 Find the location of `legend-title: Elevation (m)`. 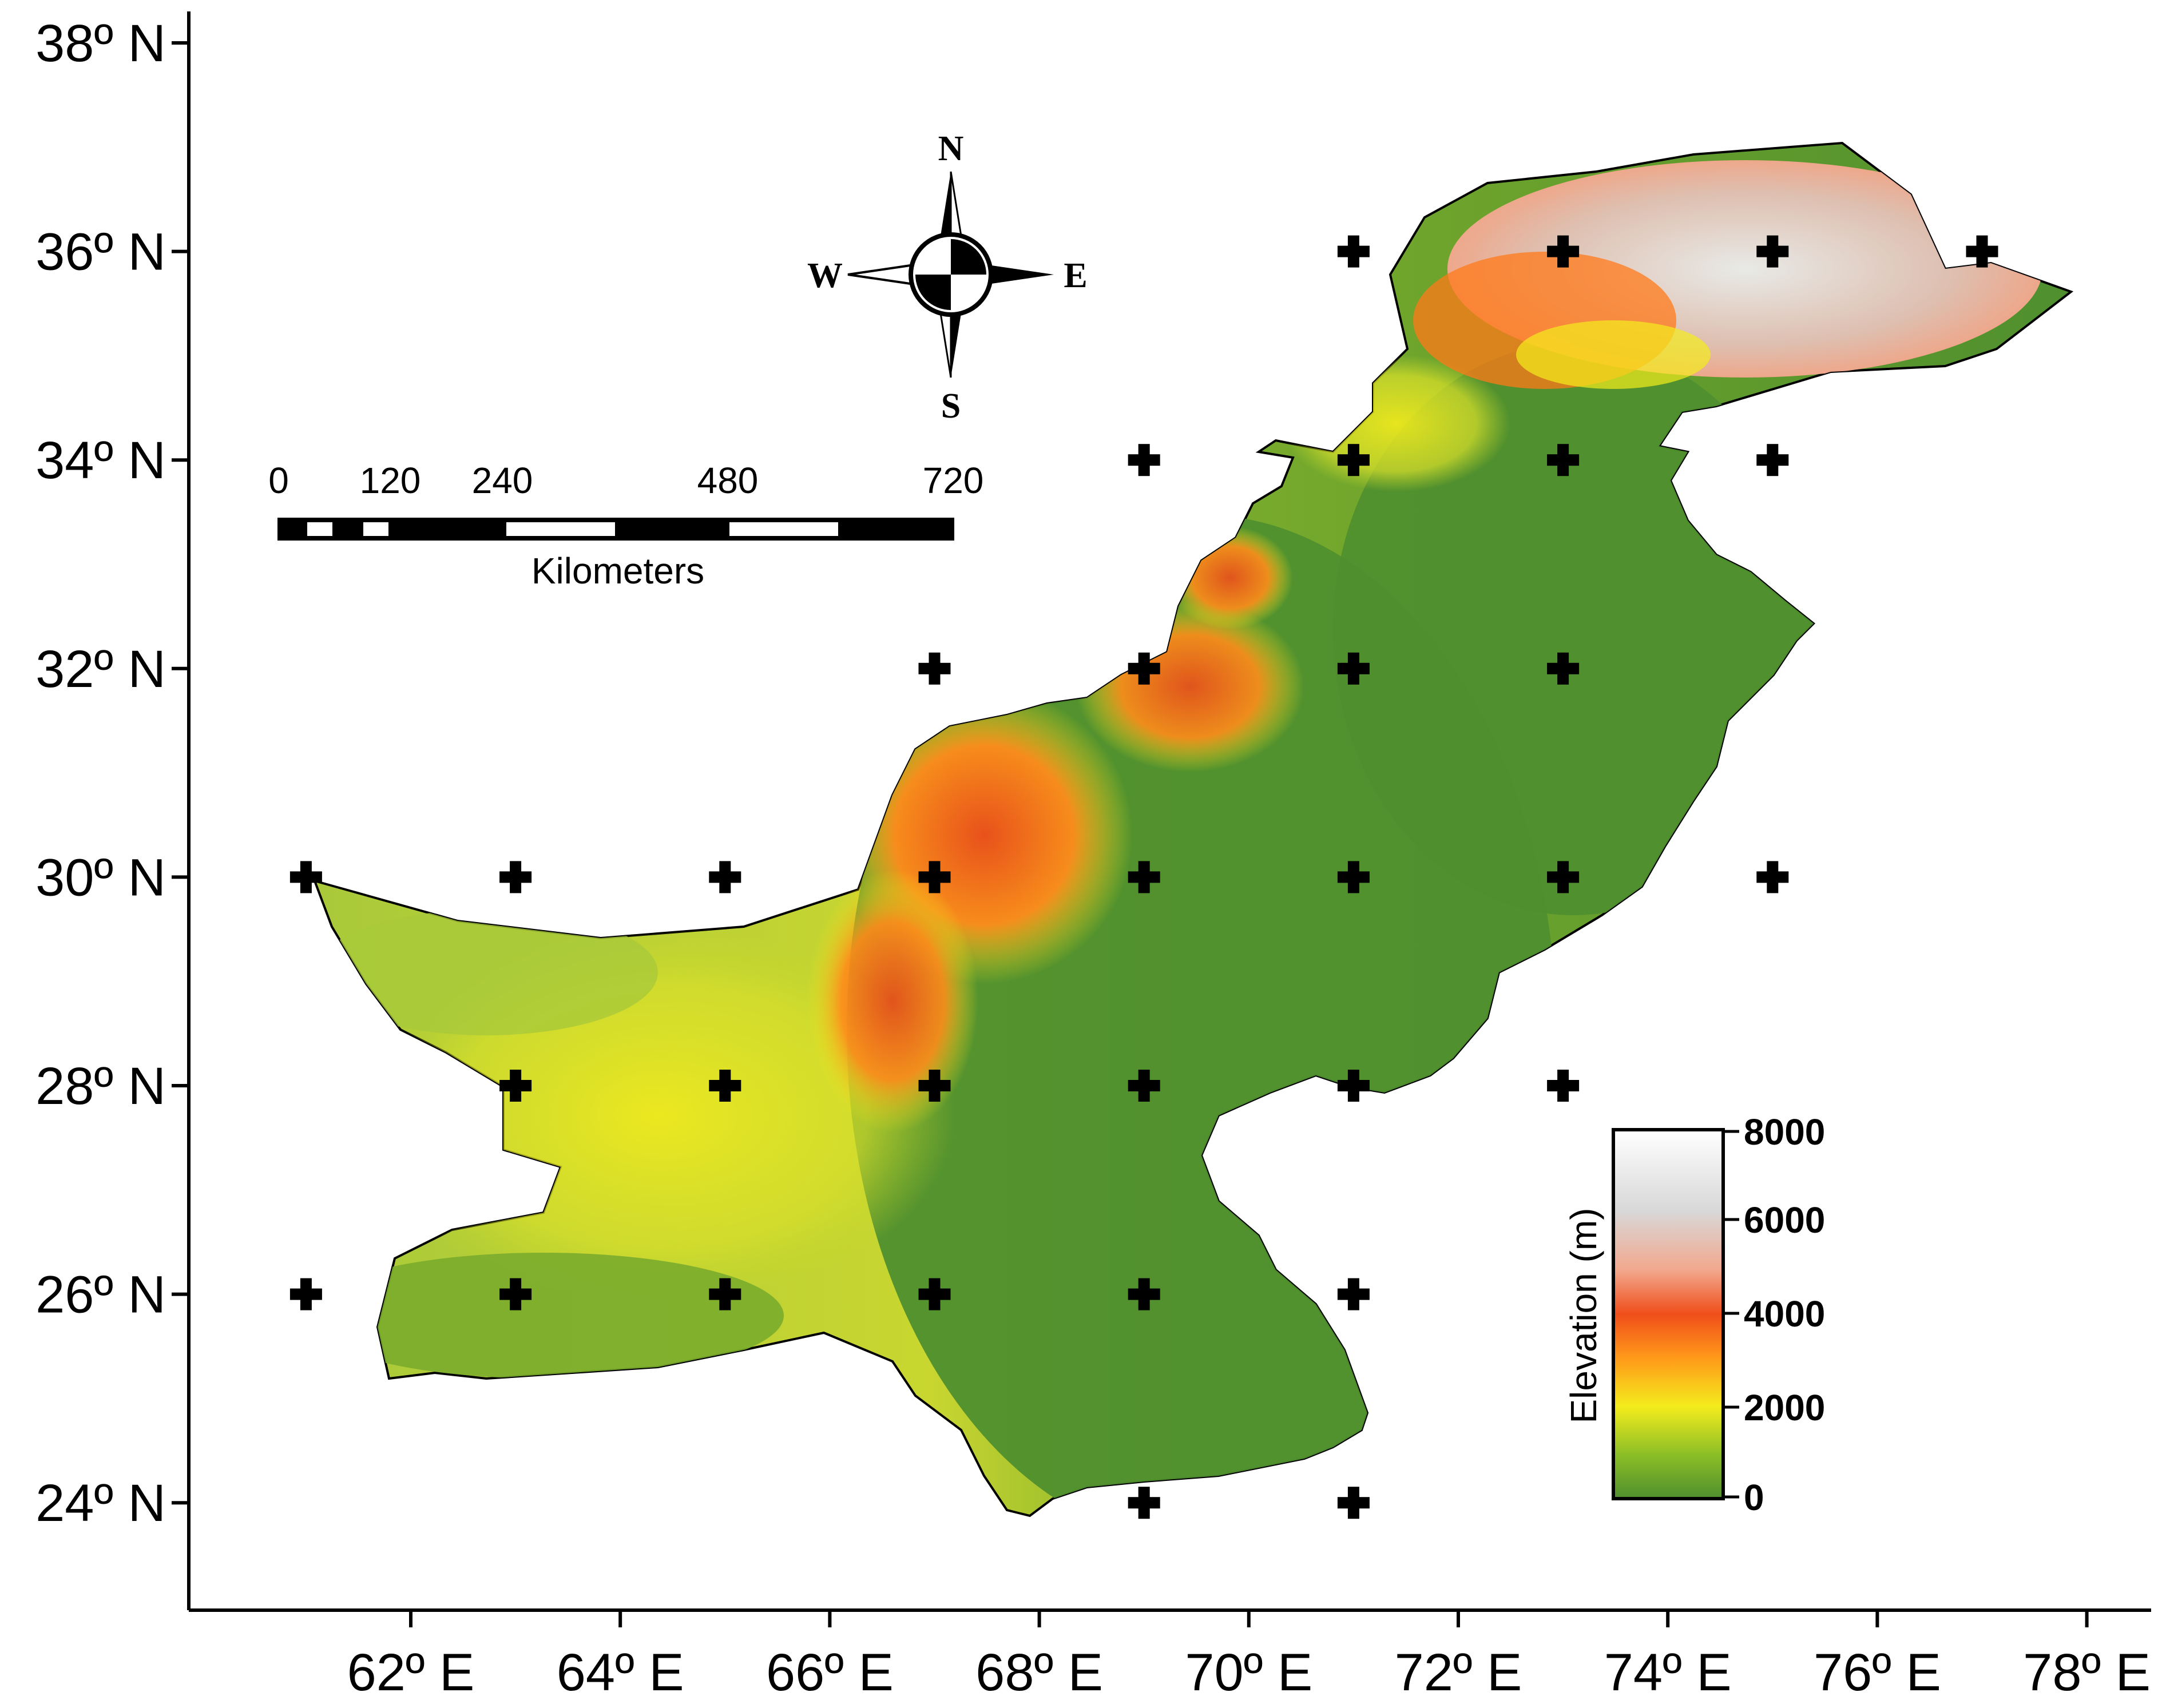

legend-title: Elevation (m) is located at coordinates (1584, 1316).